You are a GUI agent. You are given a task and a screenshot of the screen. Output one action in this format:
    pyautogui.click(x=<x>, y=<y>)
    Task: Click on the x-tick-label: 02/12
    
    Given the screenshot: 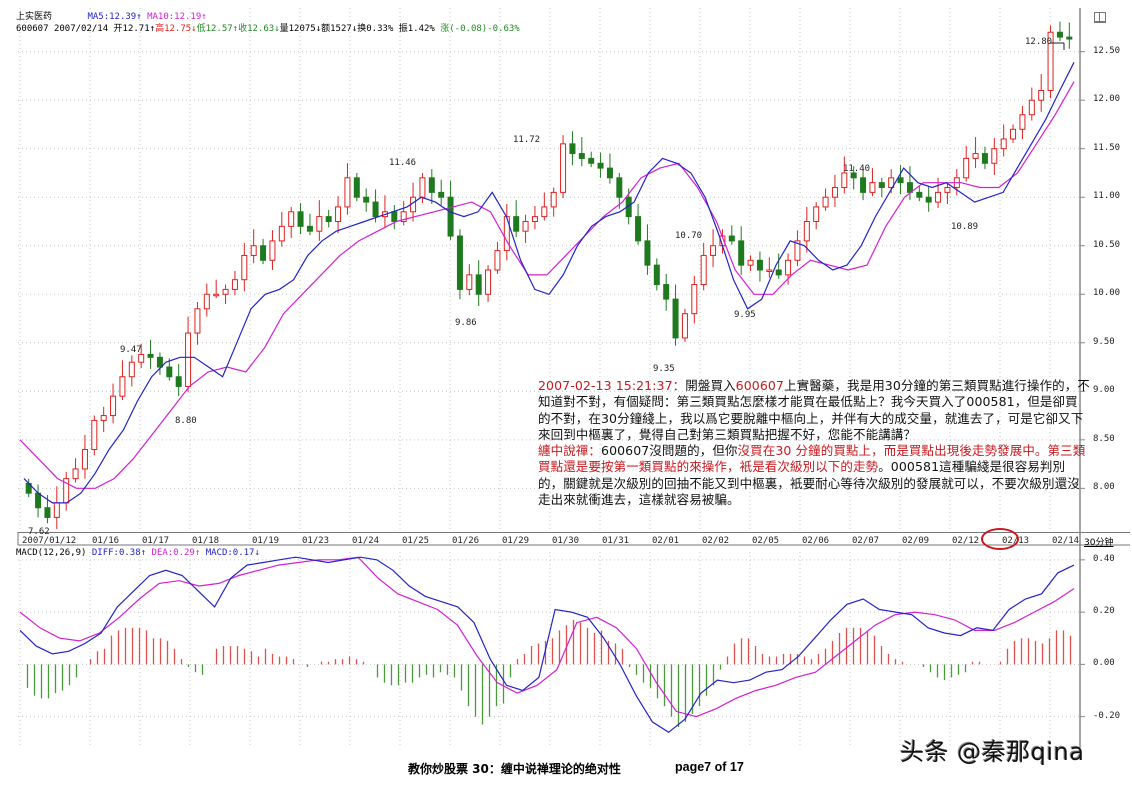 What is the action you would take?
    pyautogui.click(x=966, y=541)
    